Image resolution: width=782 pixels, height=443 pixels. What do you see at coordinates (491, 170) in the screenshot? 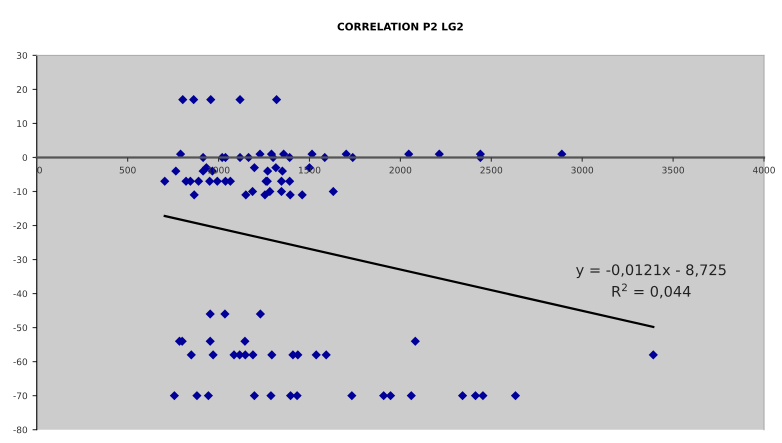
I see `x-tick-label: 2500` at bounding box center [491, 170].